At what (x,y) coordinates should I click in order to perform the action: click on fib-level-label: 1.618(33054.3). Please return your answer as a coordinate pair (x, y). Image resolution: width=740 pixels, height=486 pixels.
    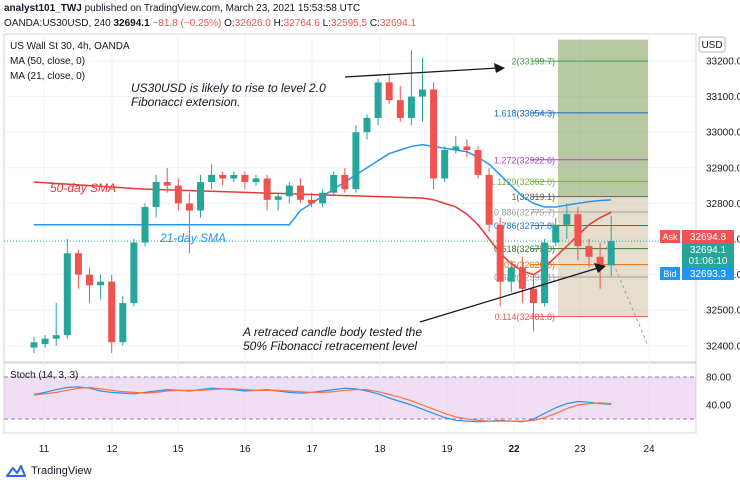
    Looking at the image, I should click on (524, 113).